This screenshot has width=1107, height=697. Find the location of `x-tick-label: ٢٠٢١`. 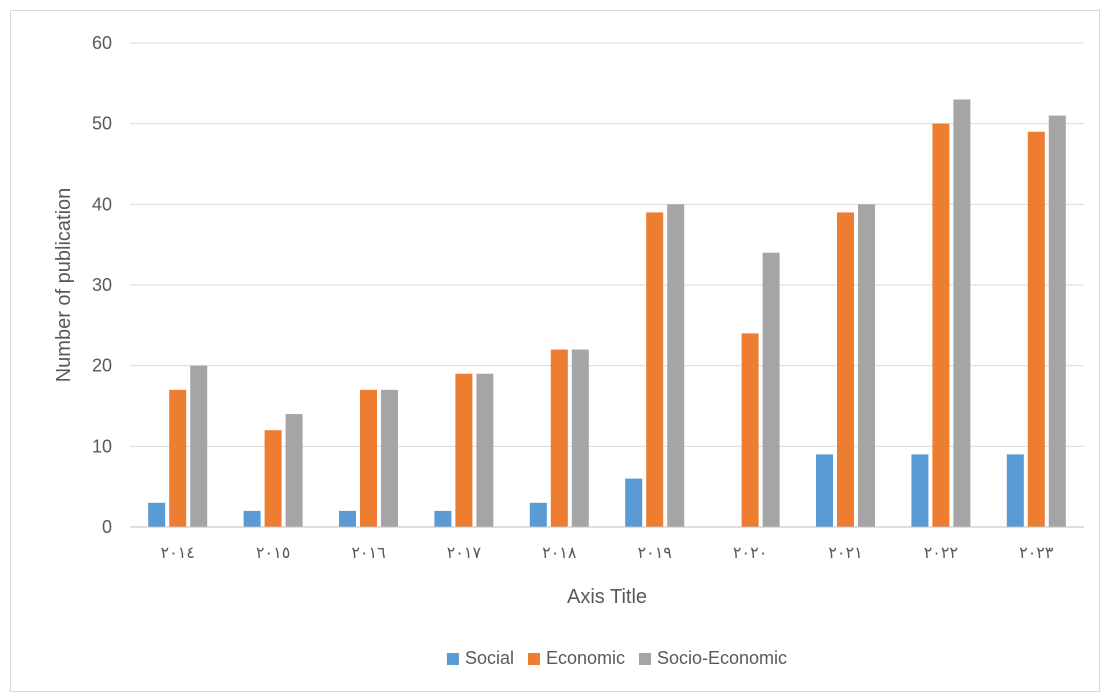

x-tick-label: ٢٠٢١ is located at coordinates (845, 552).